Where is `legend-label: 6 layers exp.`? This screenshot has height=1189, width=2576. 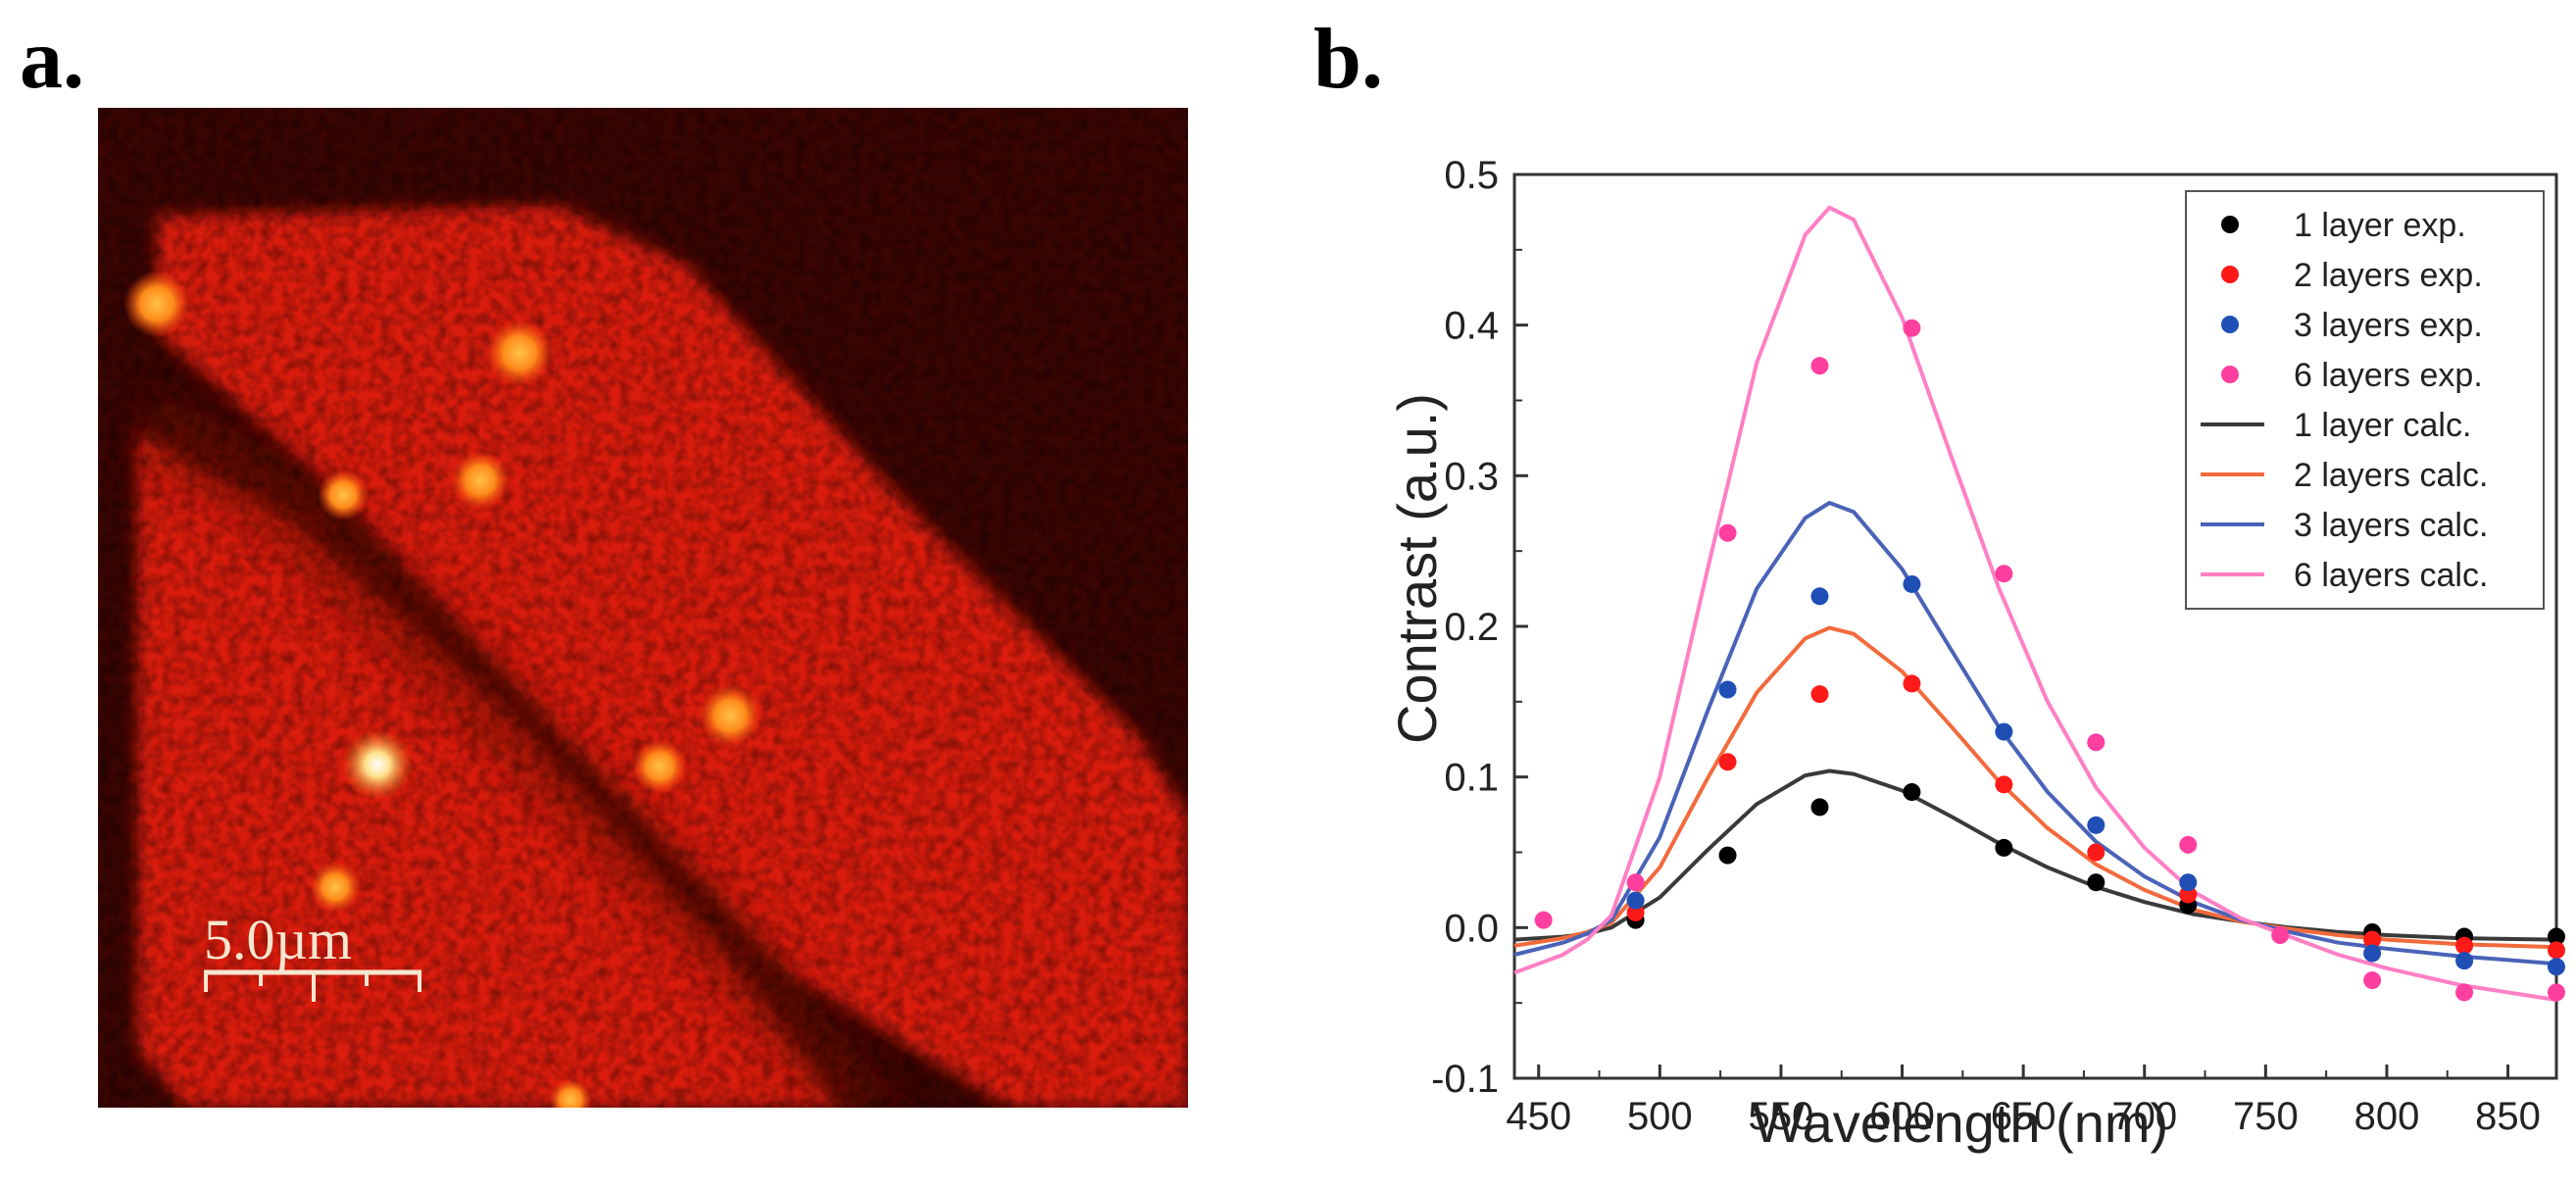 legend-label: 6 layers exp. is located at coordinates (2388, 376).